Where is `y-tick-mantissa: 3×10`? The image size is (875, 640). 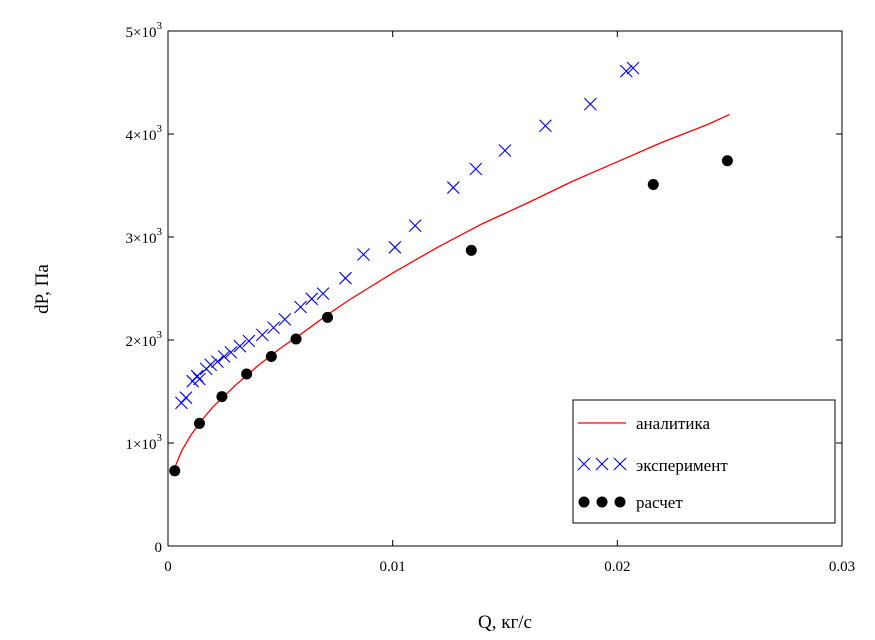
y-tick-mantissa: 3×10 is located at coordinates (141, 239).